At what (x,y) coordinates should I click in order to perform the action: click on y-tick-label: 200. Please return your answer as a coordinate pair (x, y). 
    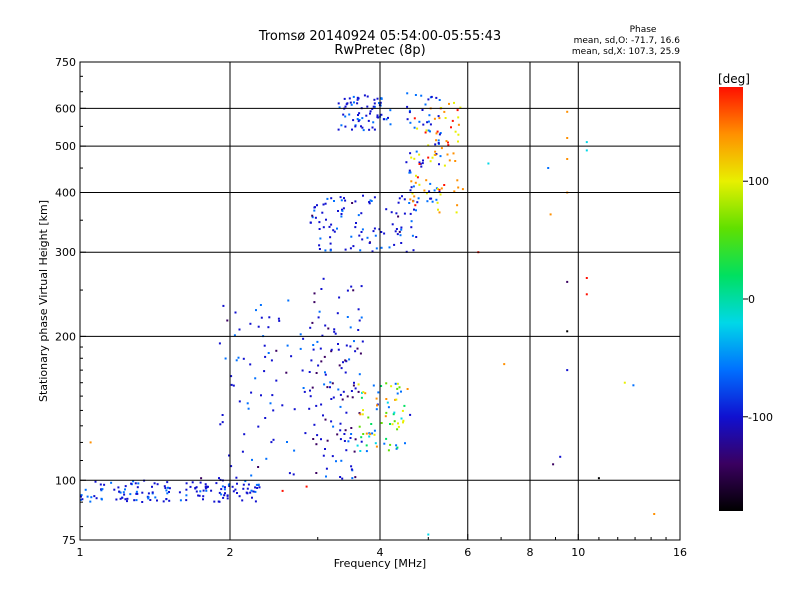
    Looking at the image, I should click on (65, 336).